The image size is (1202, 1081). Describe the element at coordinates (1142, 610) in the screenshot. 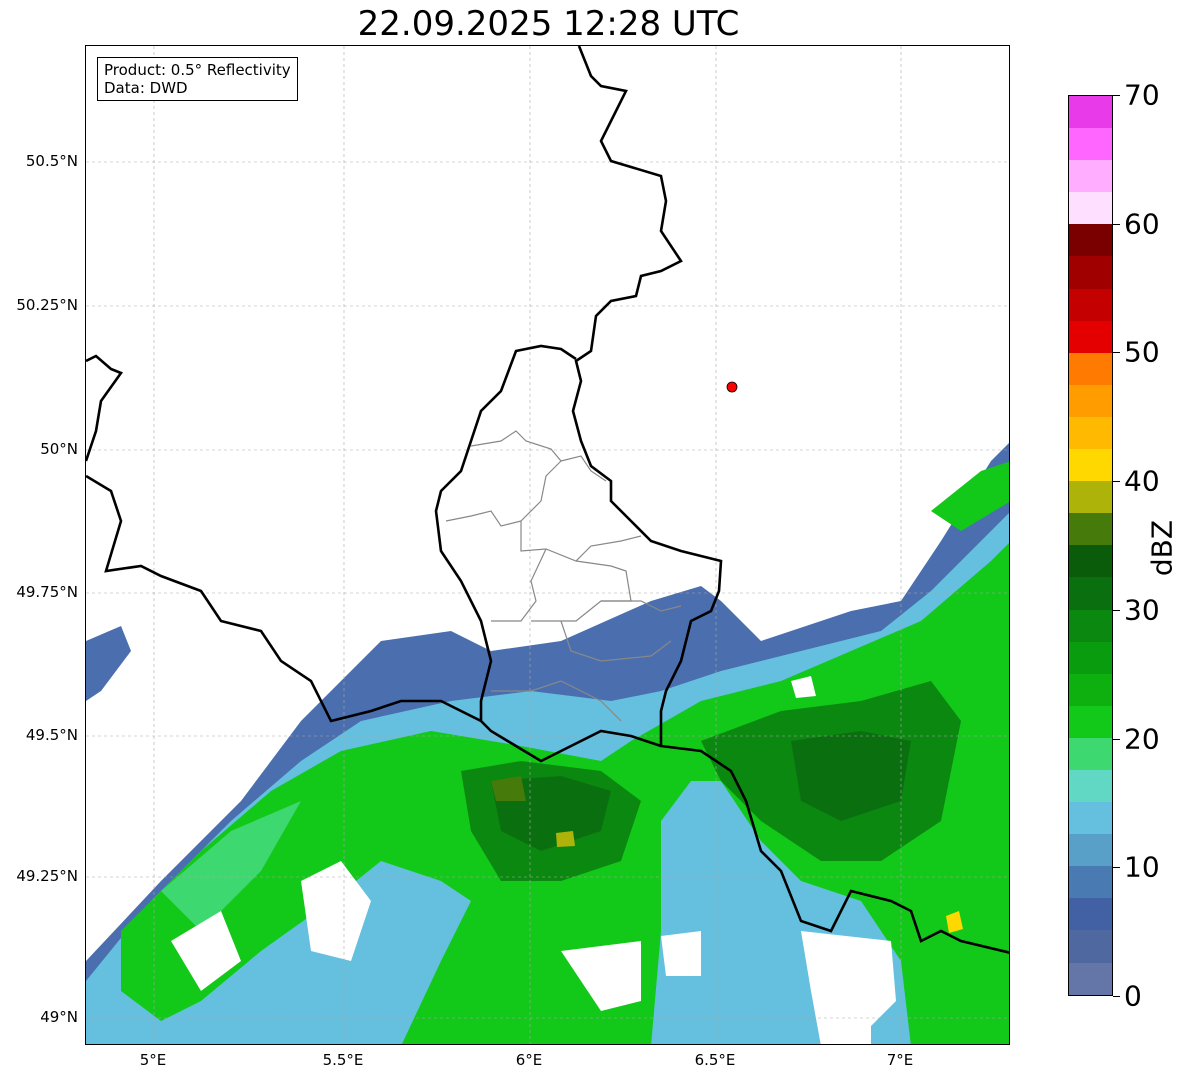

I see `colorbar-tick-label: 30` at that location.